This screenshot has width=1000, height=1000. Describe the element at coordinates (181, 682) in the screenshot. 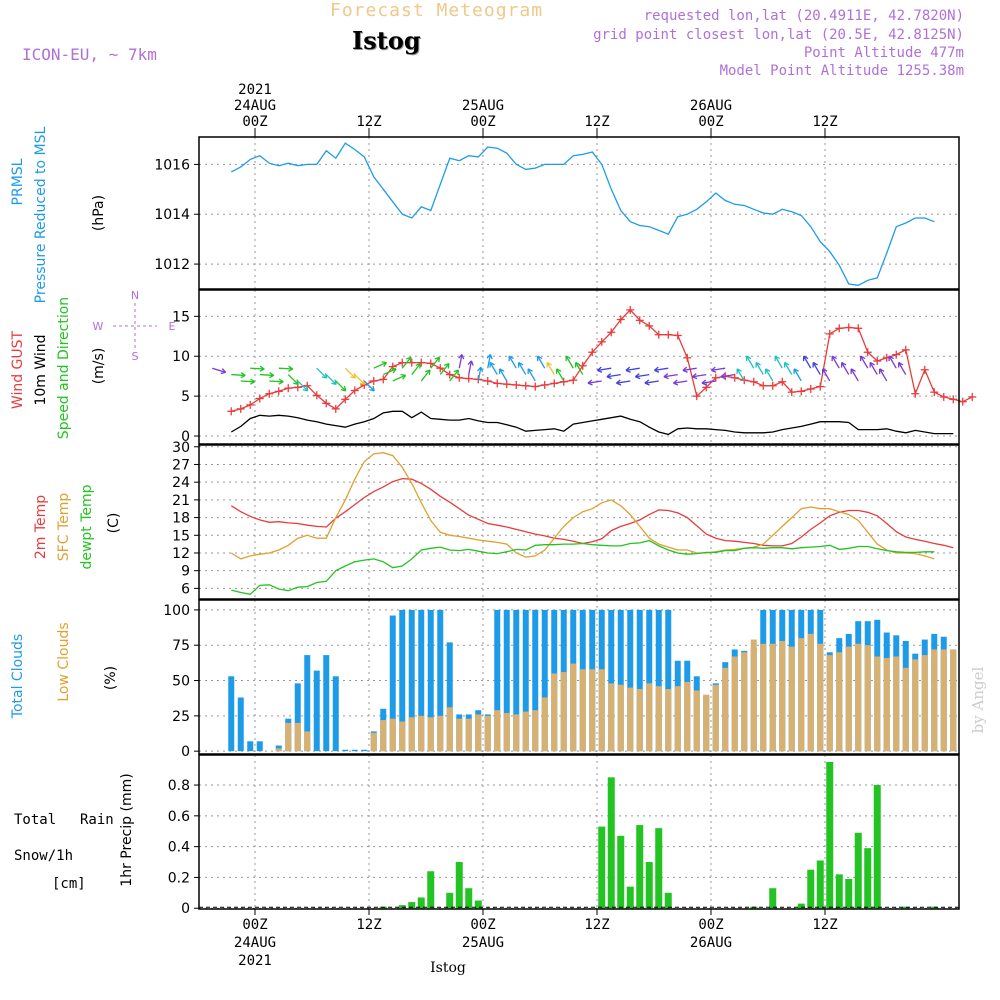

I see `ytick-label: 50` at that location.